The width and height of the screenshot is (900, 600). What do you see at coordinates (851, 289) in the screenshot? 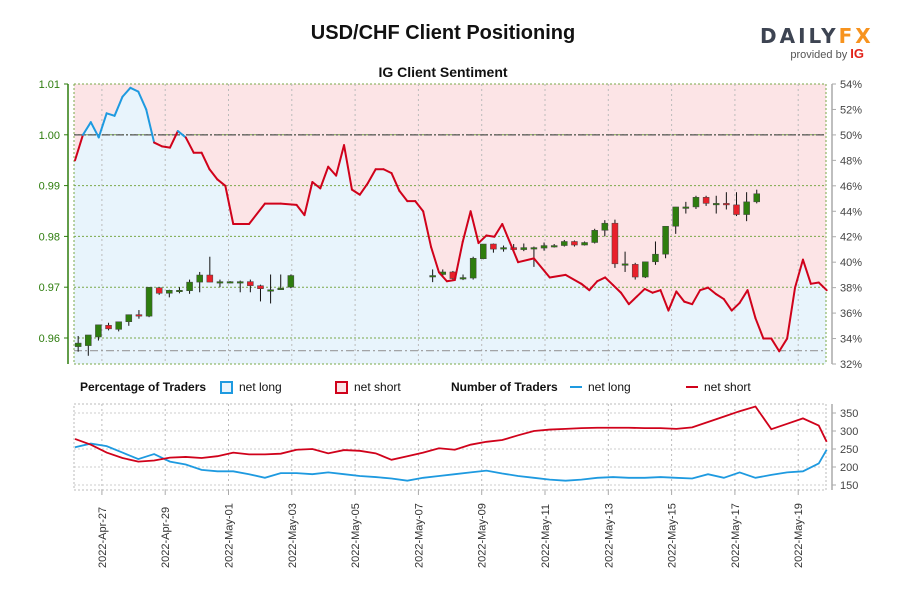
I see `pct-tick-label: 38%` at bounding box center [851, 289].